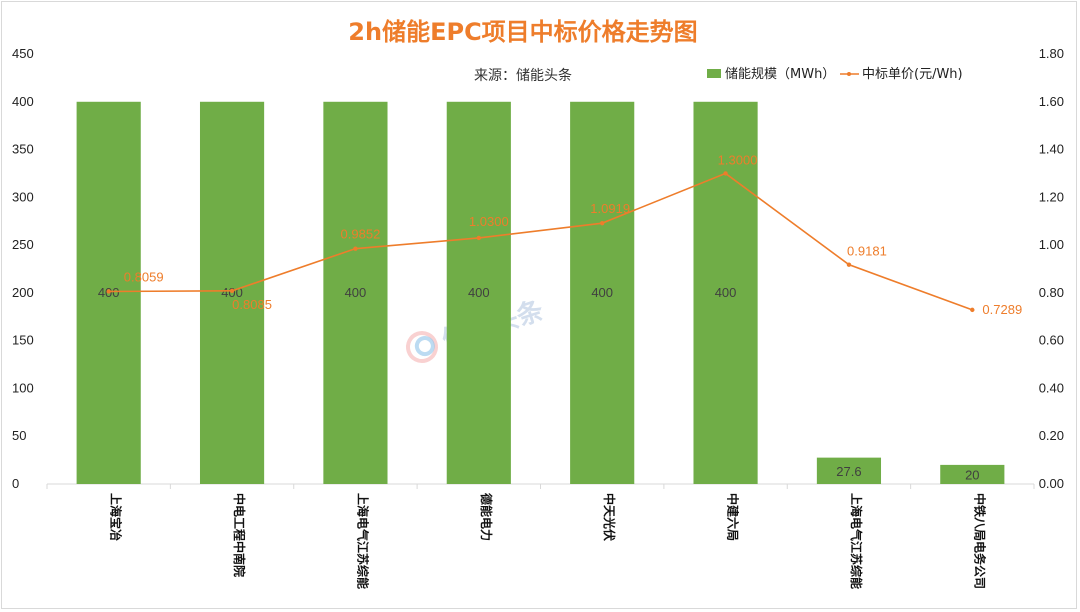 The height and width of the screenshot is (612, 1080). What do you see at coordinates (1051, 435) in the screenshot?
I see `y-right-tick-label: 0.20` at bounding box center [1051, 435].